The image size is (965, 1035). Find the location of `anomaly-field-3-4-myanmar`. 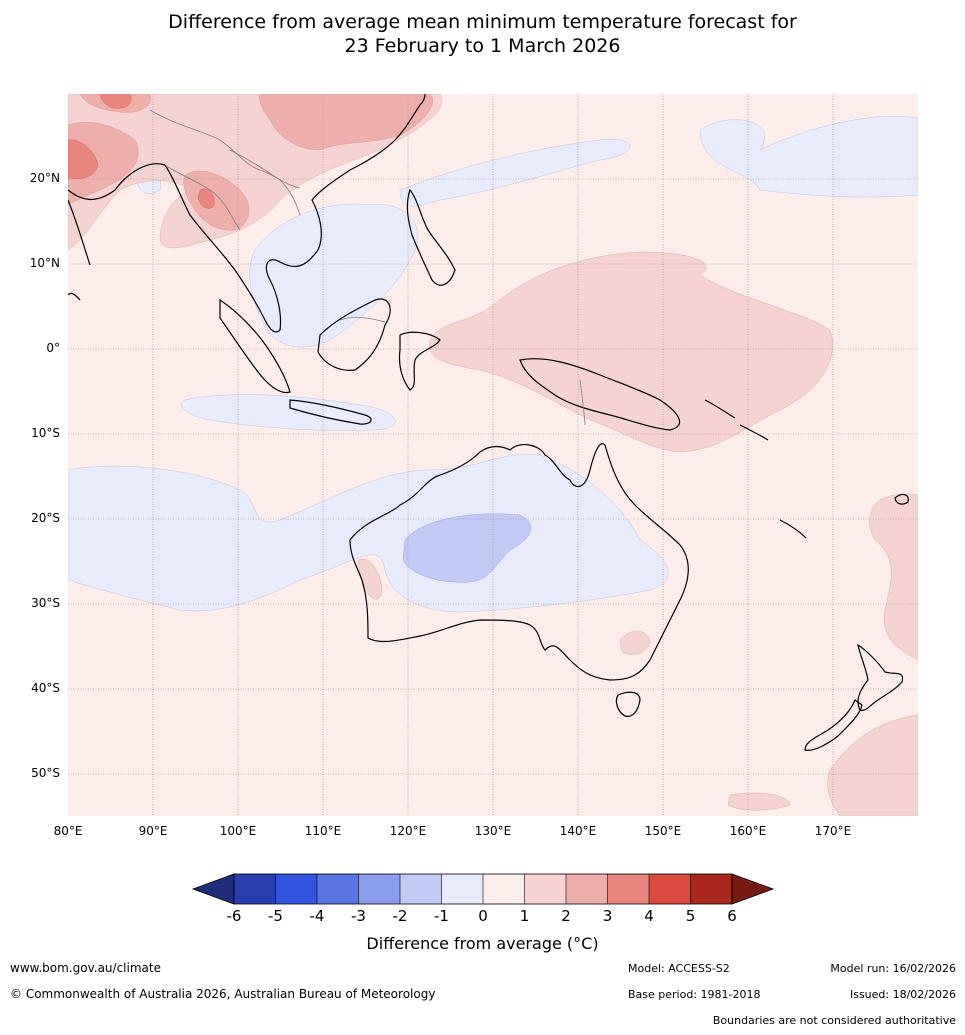

anomaly-field-3-4-myanmar is located at coordinates (206, 198).